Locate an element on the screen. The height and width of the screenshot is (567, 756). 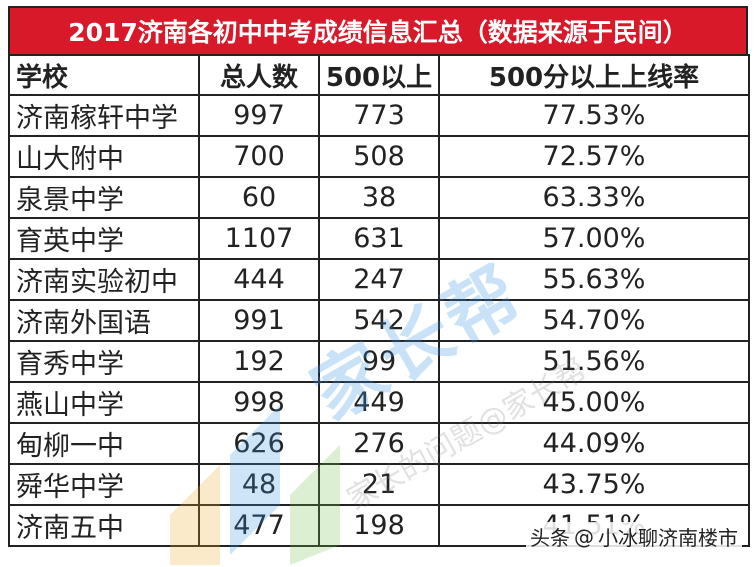
rate-cell: 51.56% is located at coordinates (594, 361).